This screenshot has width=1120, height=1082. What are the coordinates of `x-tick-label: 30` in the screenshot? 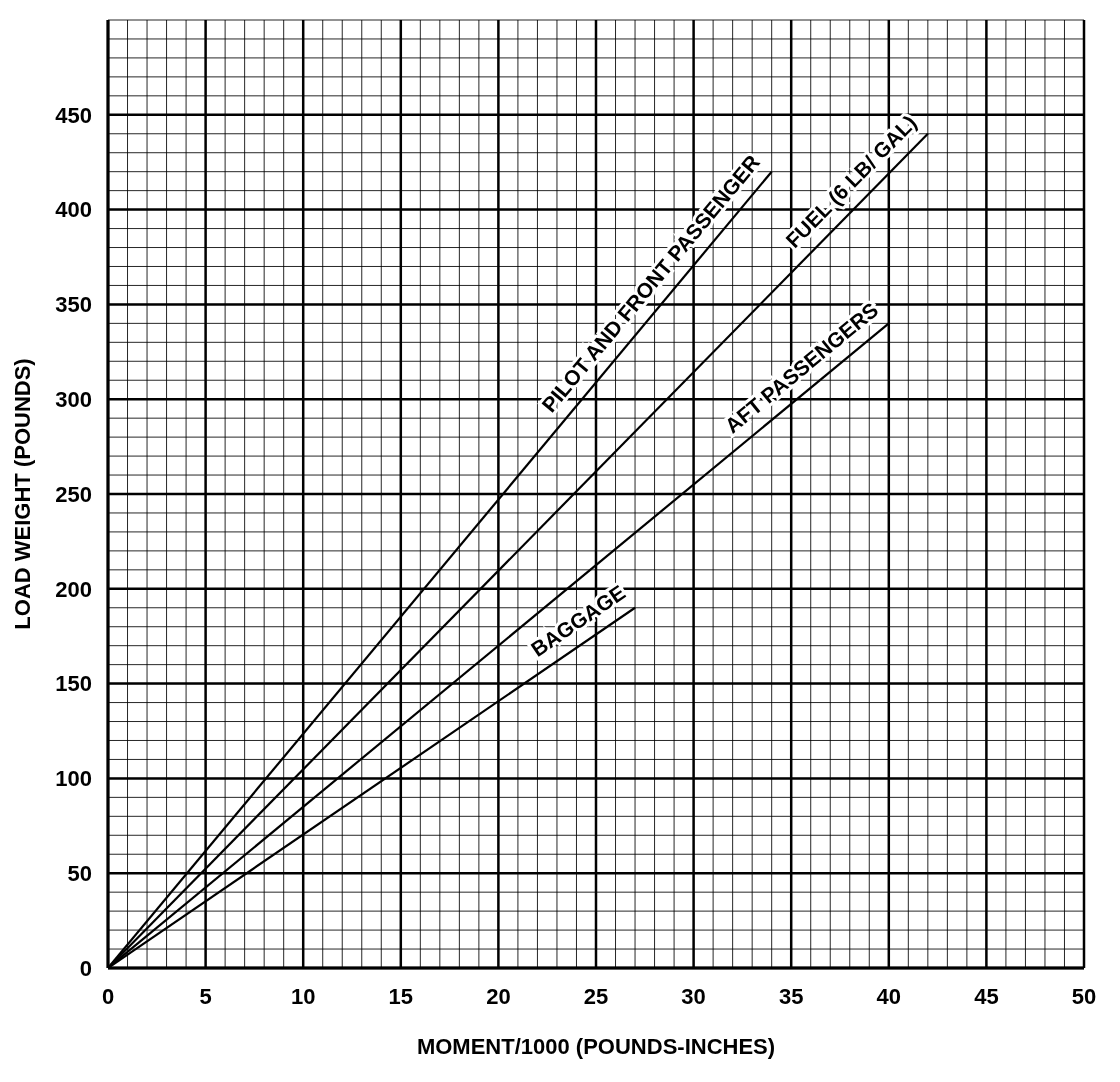 It's located at (693, 996).